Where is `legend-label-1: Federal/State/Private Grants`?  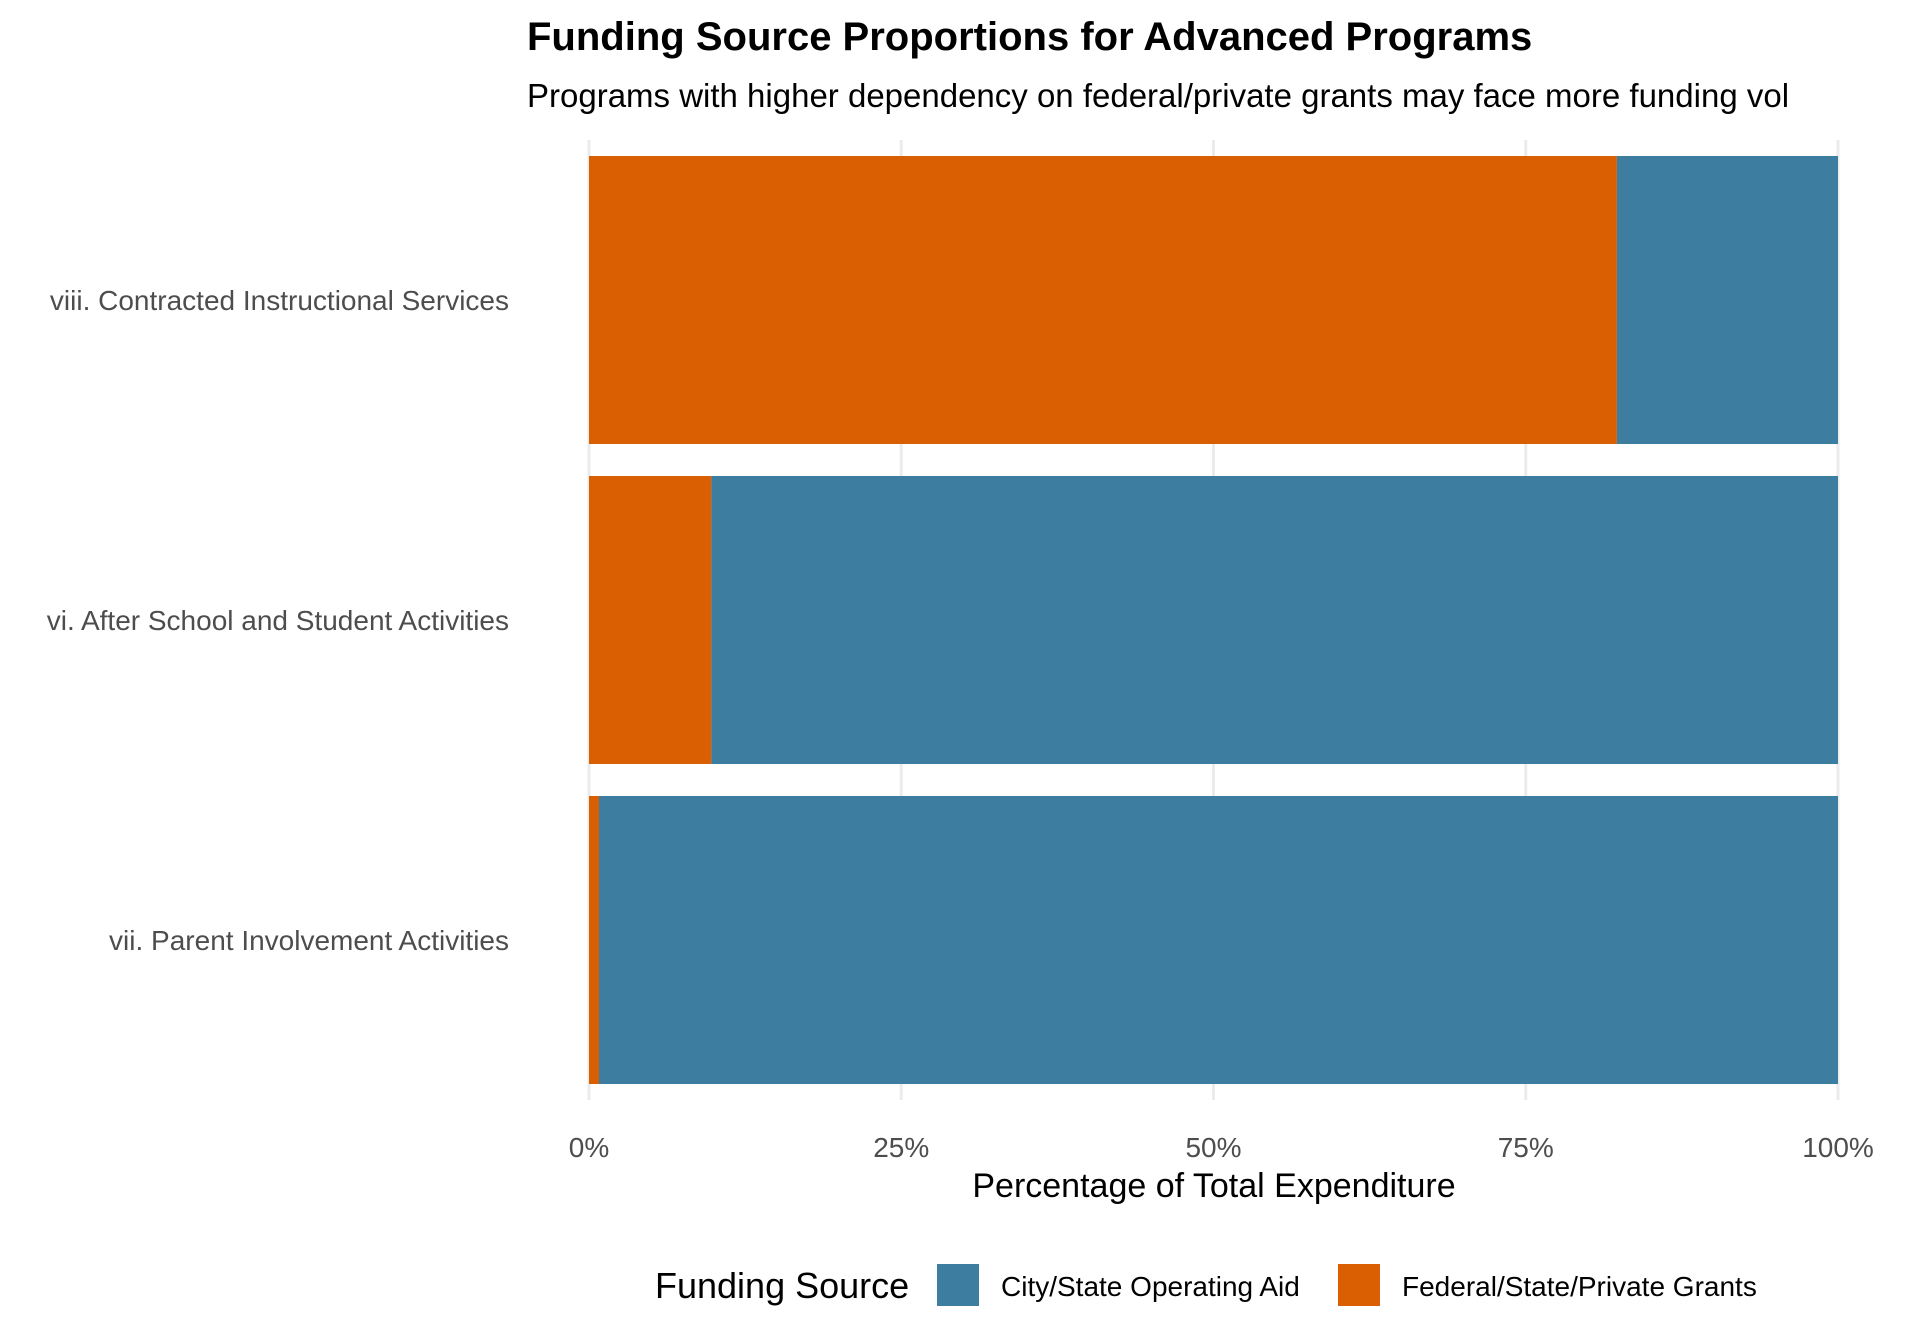
legend-label-1: Federal/State/Private Grants is located at coordinates (1579, 1286).